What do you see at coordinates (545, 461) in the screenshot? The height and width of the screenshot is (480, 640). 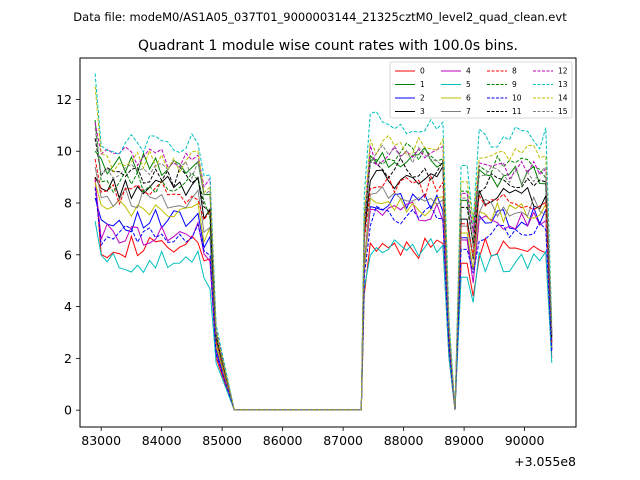 I see `x-axis-offset: +3.055e8` at bounding box center [545, 461].